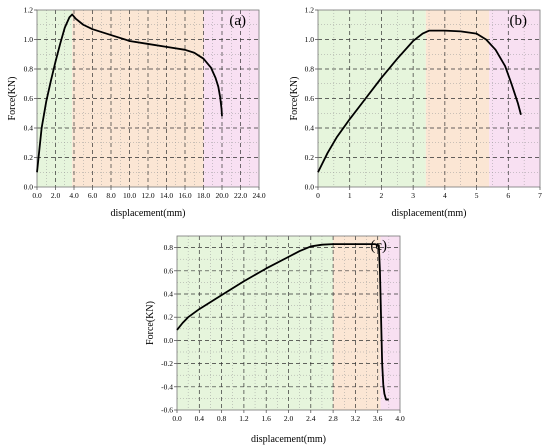 The height and width of the screenshot is (448, 550). I want to click on panel-c-y-tick-label: 0.8, so click(169, 247).